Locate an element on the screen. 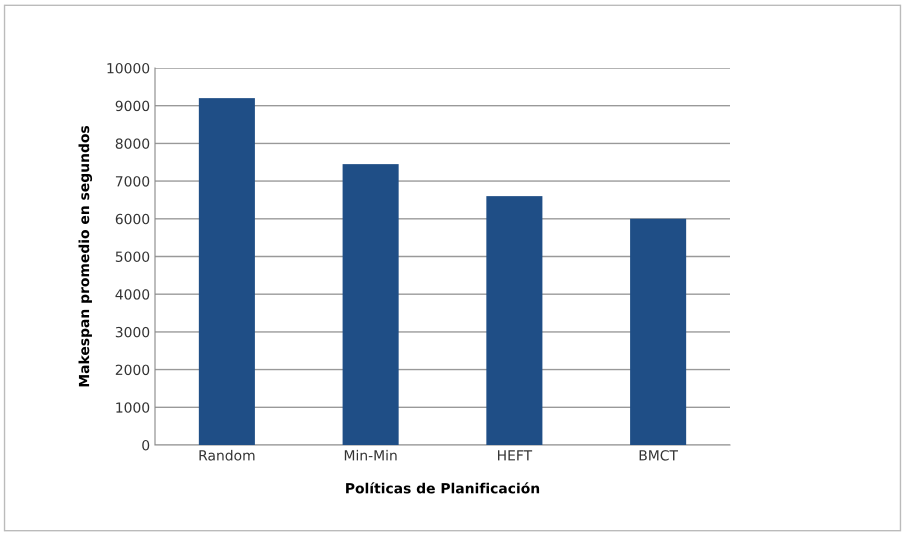 The width and height of the screenshot is (905, 536). y-tick-label: 6000 is located at coordinates (133, 219).